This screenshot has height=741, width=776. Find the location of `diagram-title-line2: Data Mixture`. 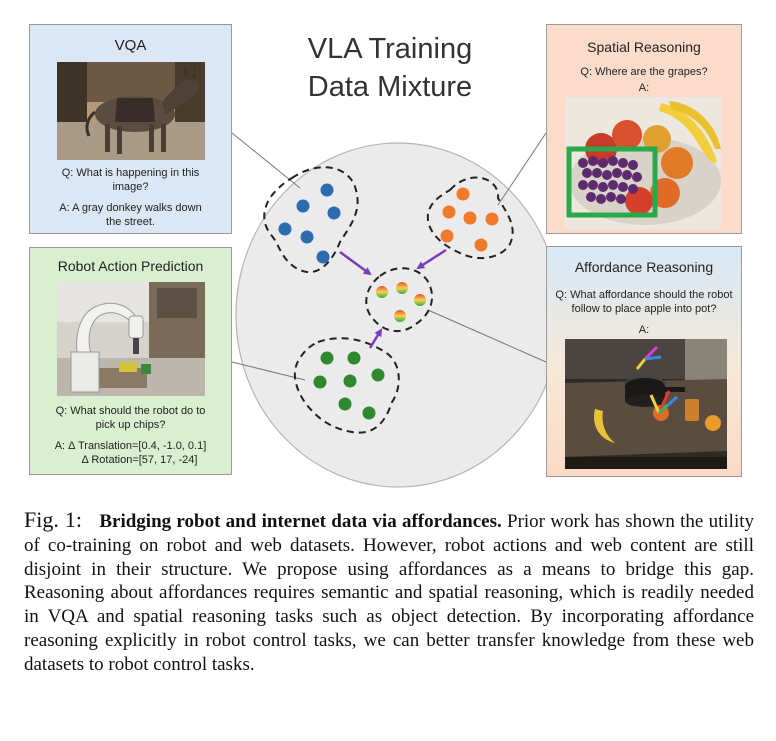

diagram-title-line2: Data Mixture is located at coordinates (390, 87).